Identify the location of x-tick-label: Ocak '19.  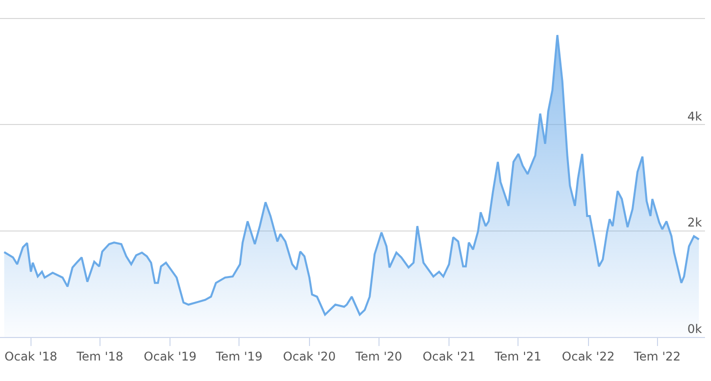
(170, 356).